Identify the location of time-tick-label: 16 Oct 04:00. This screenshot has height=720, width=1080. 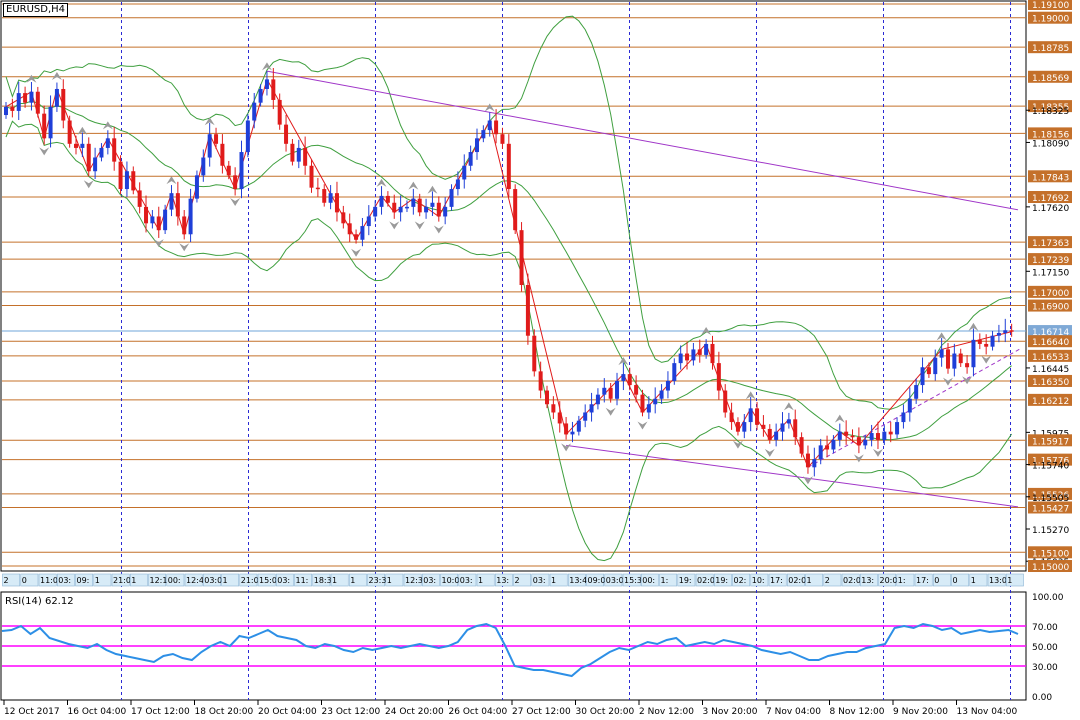
(97, 712).